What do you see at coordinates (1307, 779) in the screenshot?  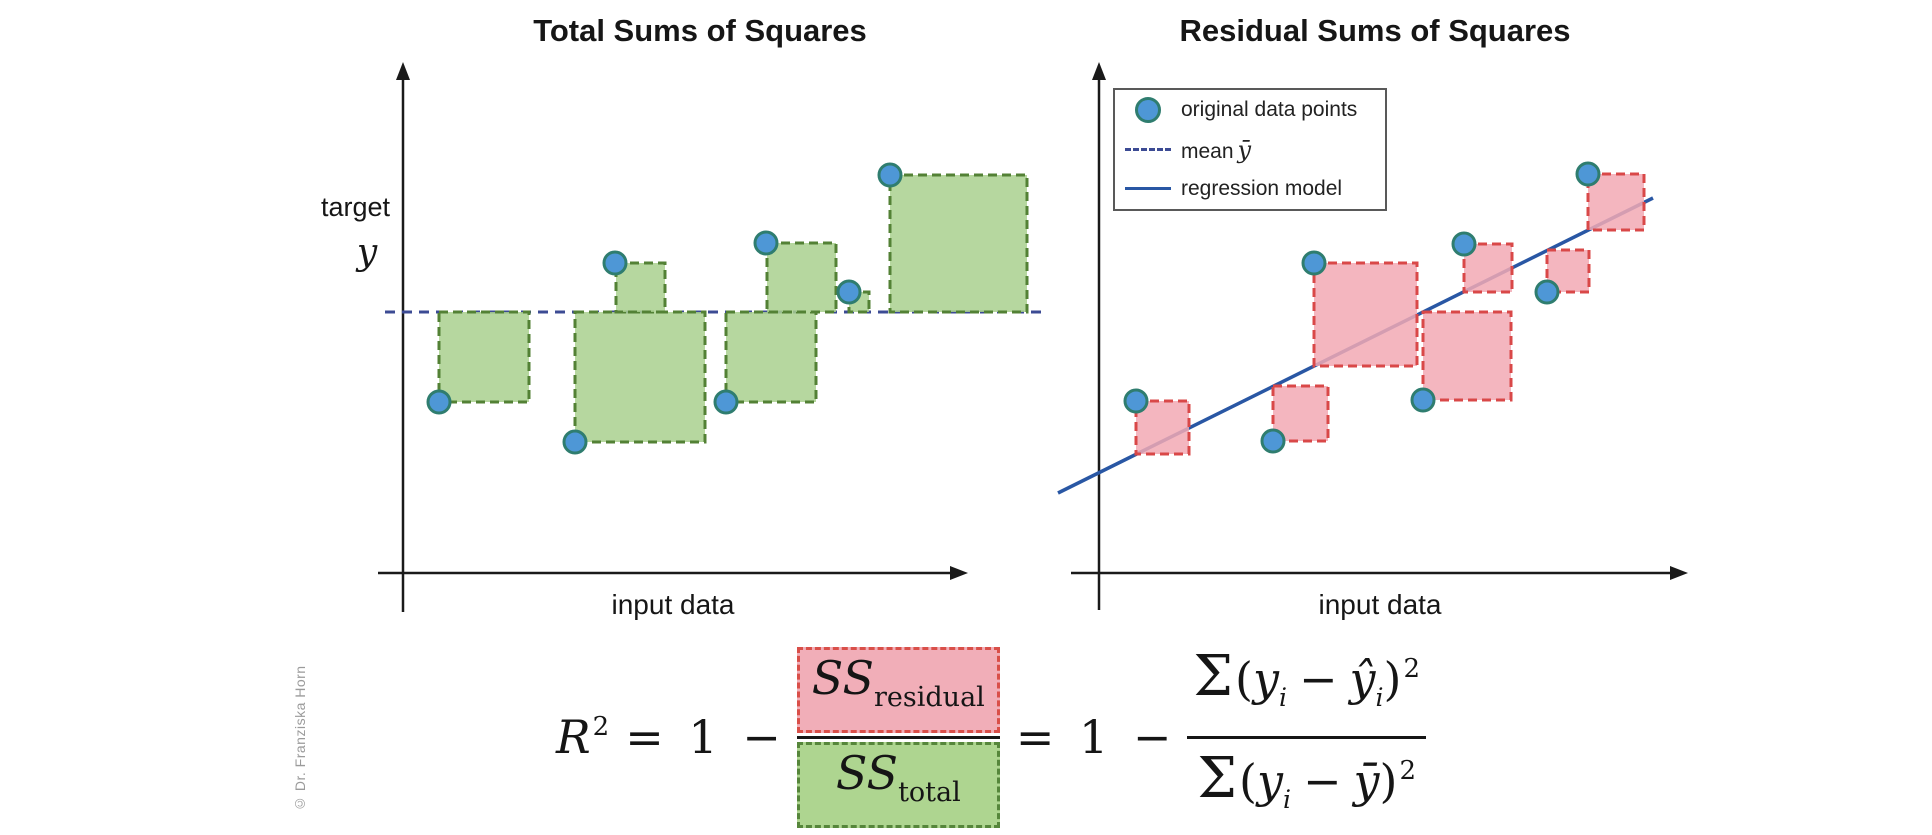 I see `sum-total-denominator: Σ(yi − ȳ)2` at bounding box center [1307, 779].